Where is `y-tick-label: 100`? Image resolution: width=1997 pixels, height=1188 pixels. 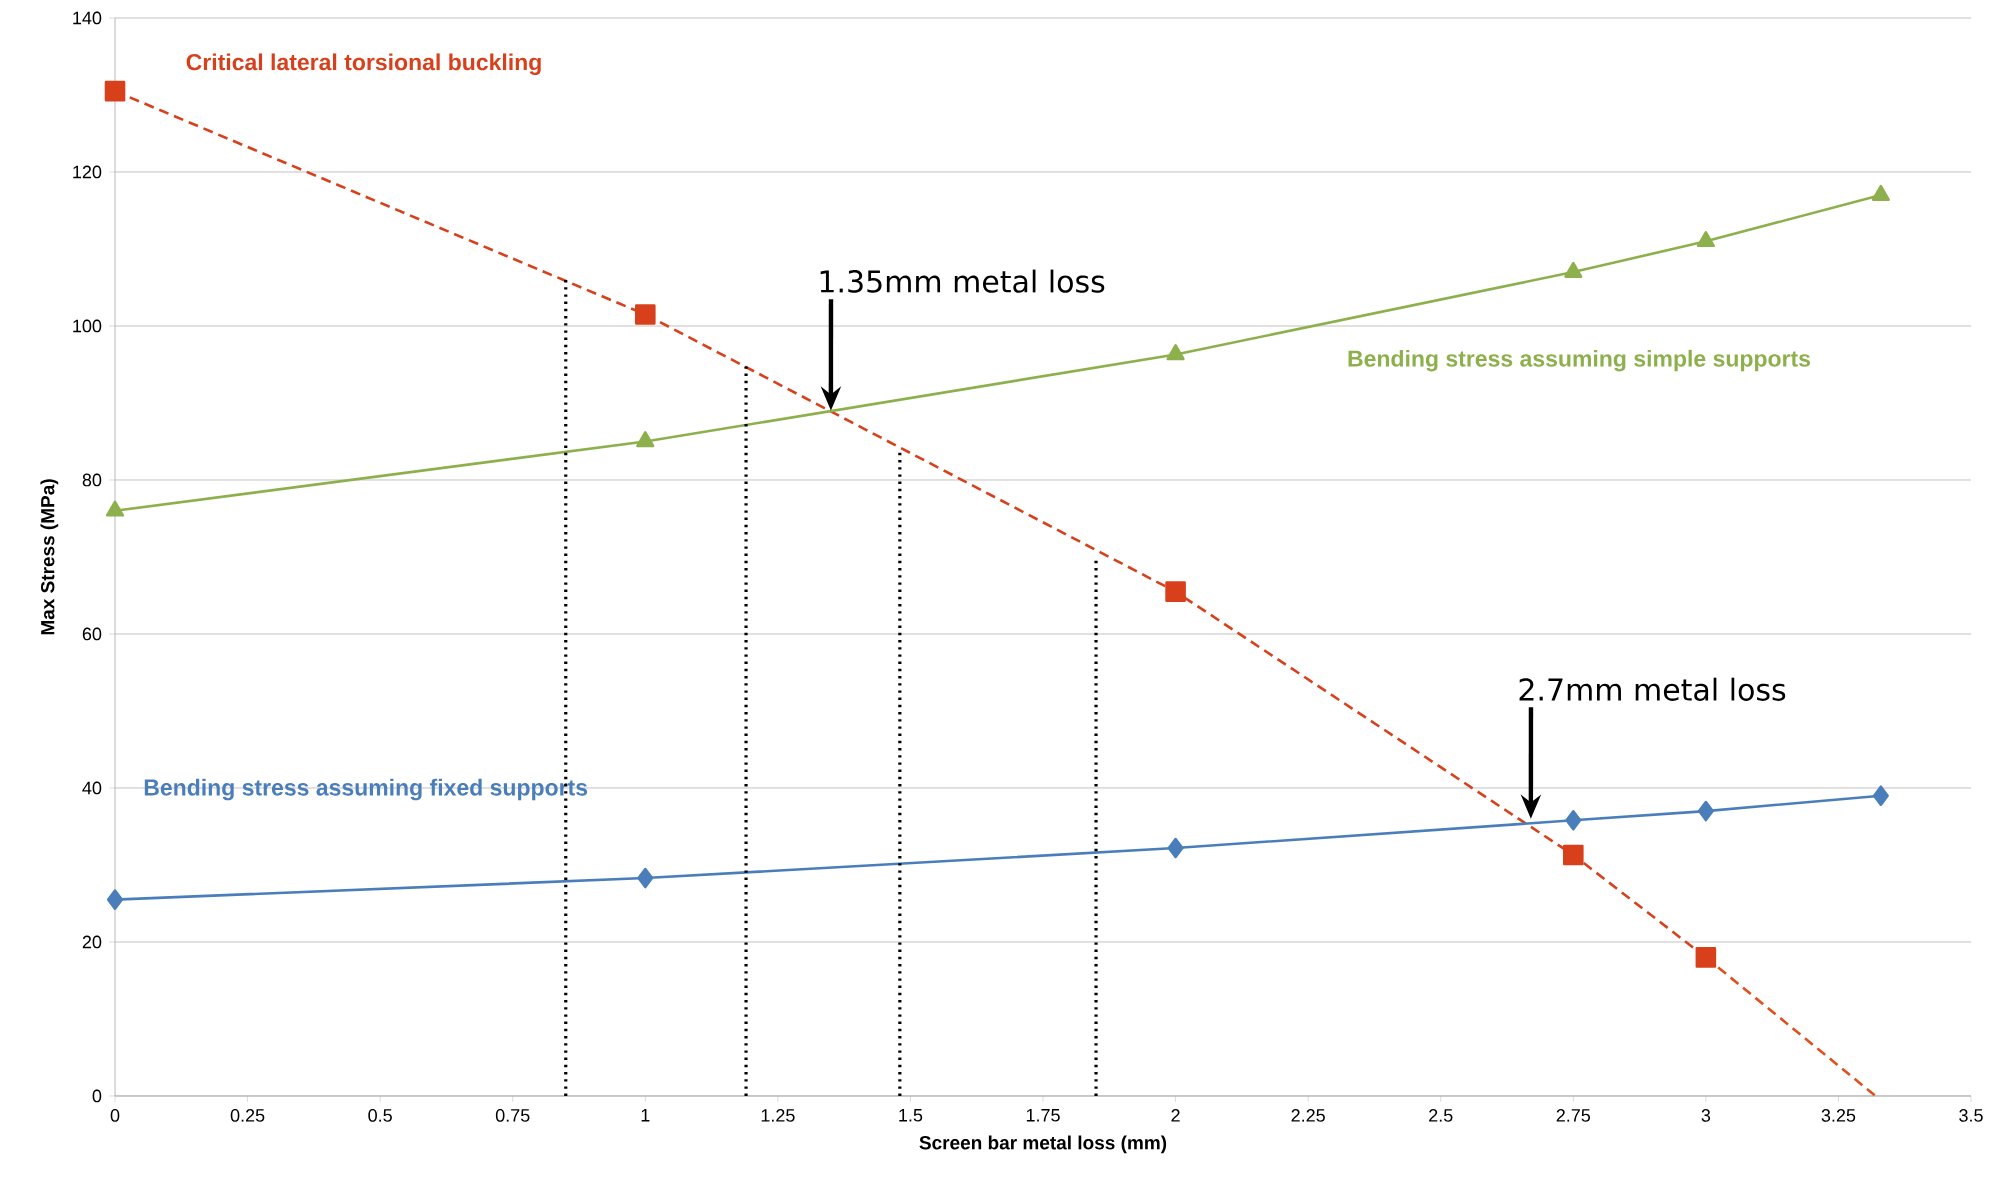
y-tick-label: 100 is located at coordinates (87, 326).